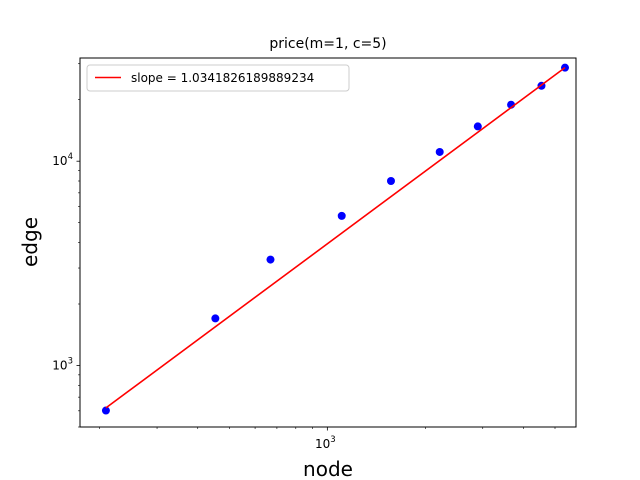 The width and height of the screenshot is (640, 480). I want to click on legend-frame, so click(218, 78).